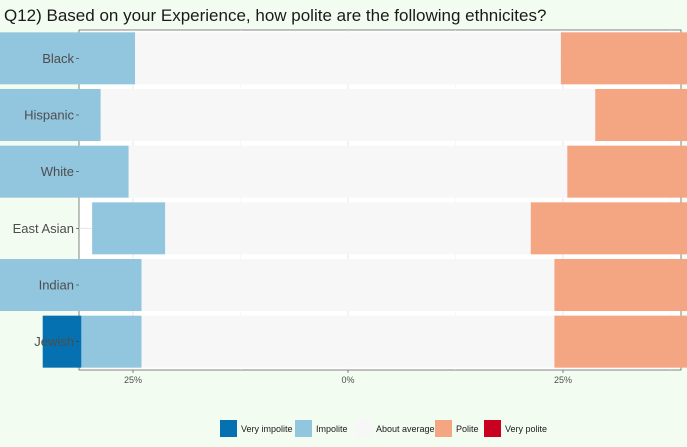 This screenshot has height=447, width=687. I want to click on bar-hispanic-about-average, so click(348, 115).